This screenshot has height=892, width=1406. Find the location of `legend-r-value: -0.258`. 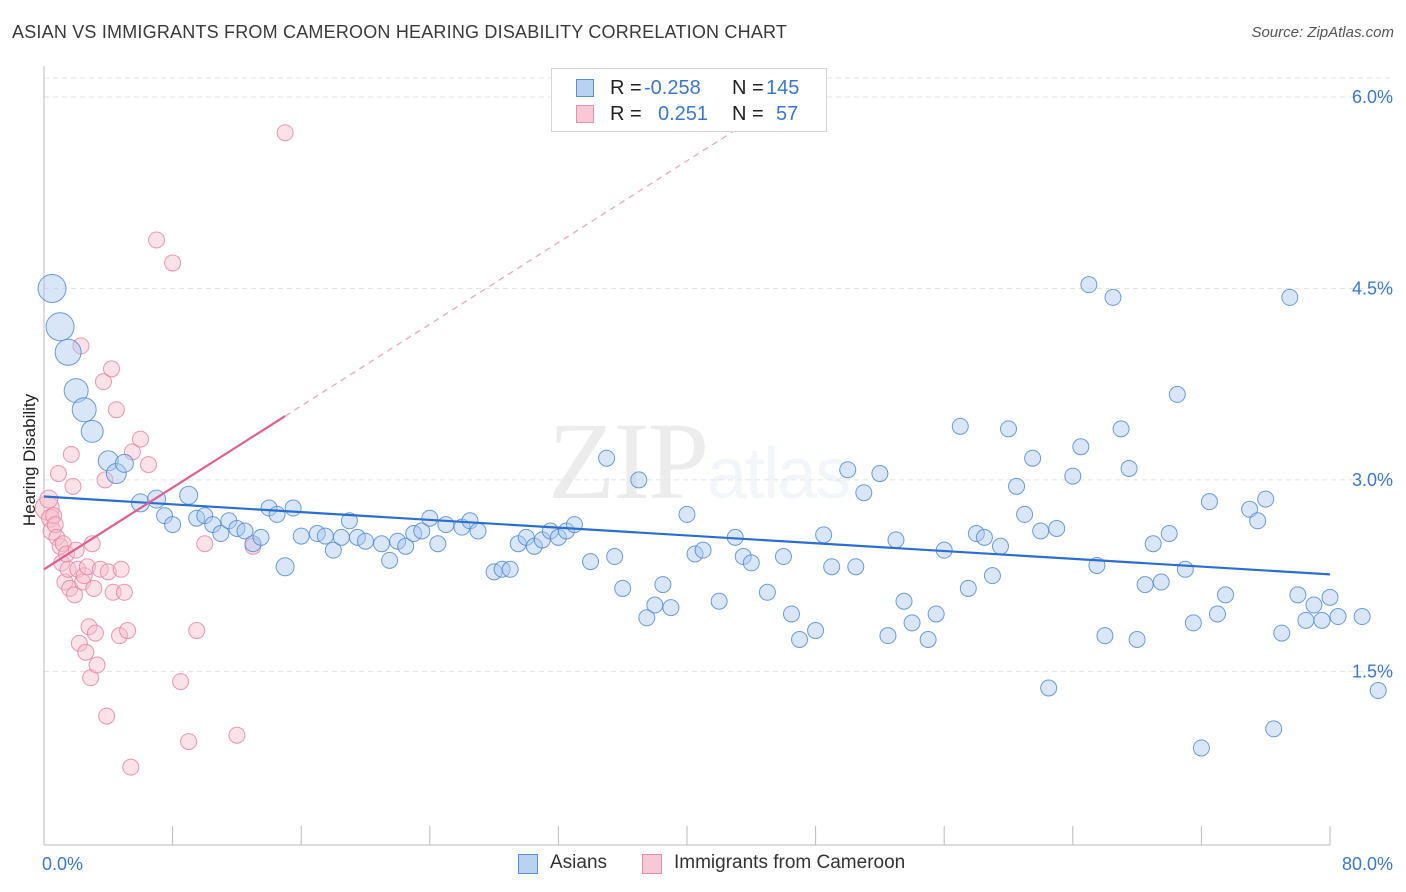

legend-r-value: -0.258 is located at coordinates (672, 88).